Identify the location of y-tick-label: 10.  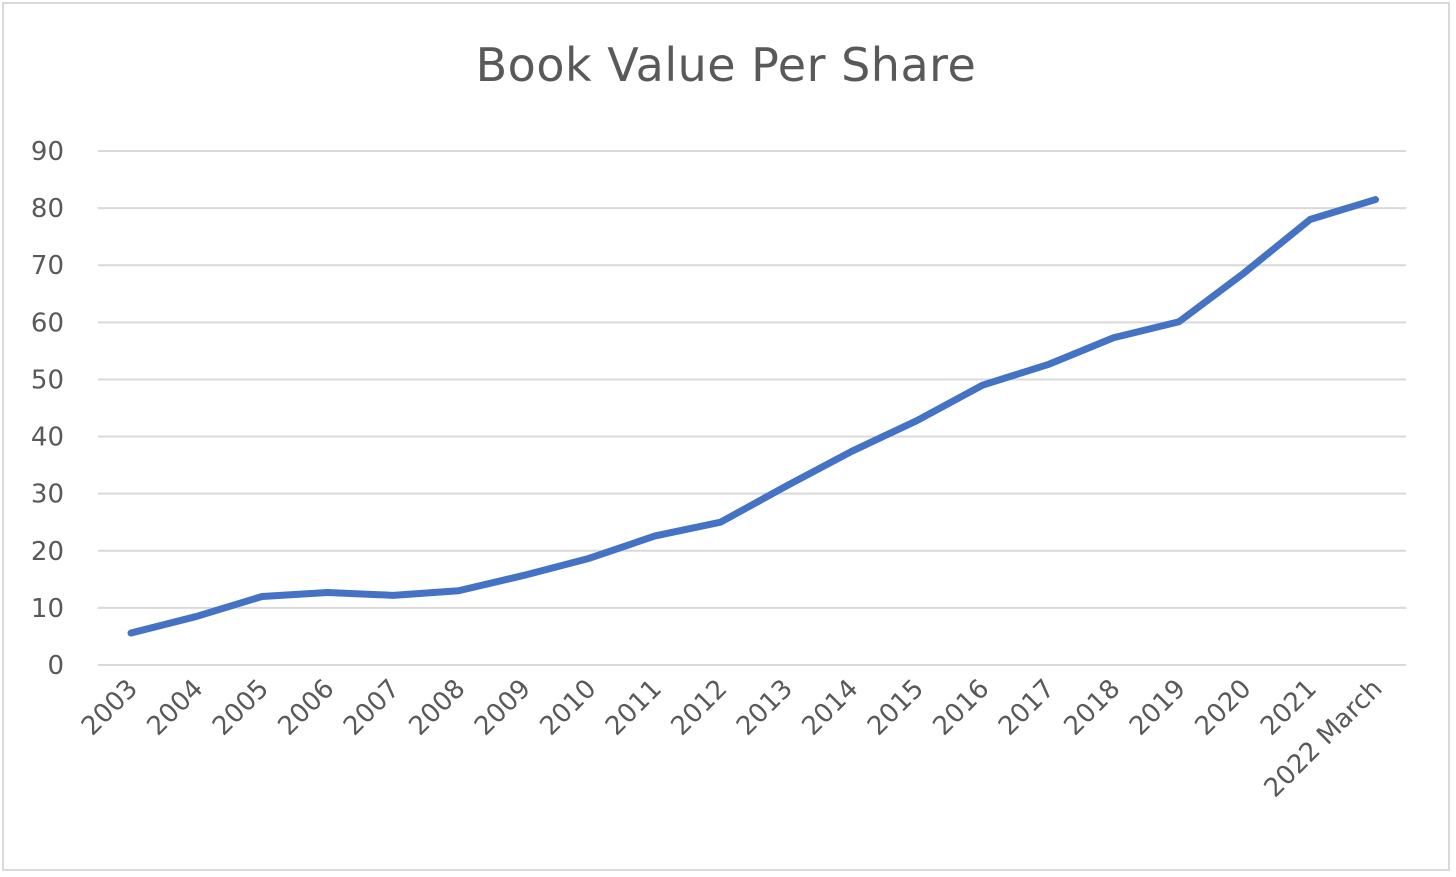
(47, 609).